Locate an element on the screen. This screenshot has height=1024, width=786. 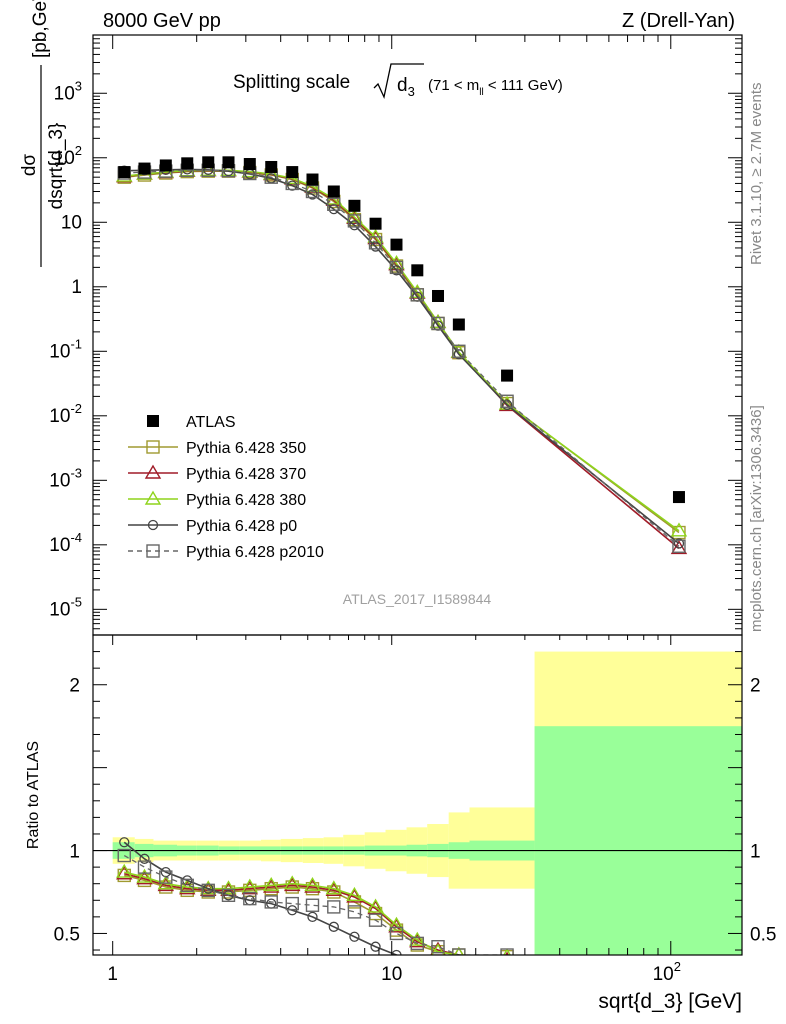
title-sym: d is located at coordinates (402, 85).